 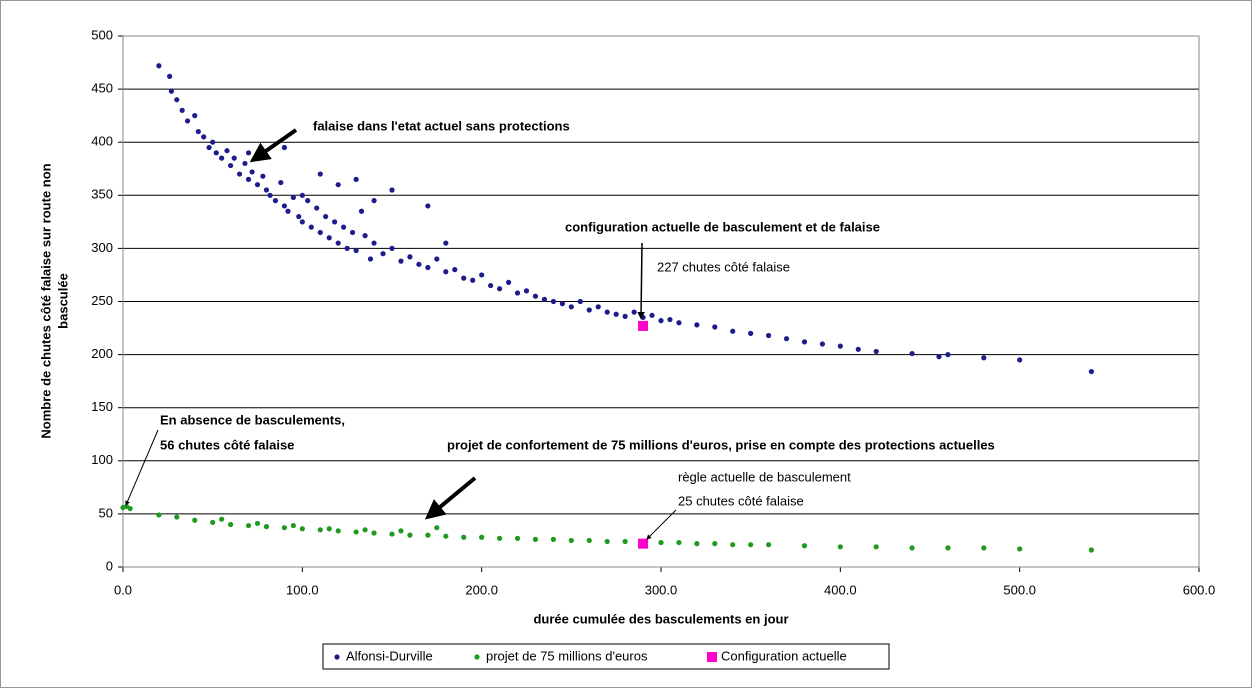 What do you see at coordinates (661, 589) in the screenshot?
I see `x-tick-label: 300.0` at bounding box center [661, 589].